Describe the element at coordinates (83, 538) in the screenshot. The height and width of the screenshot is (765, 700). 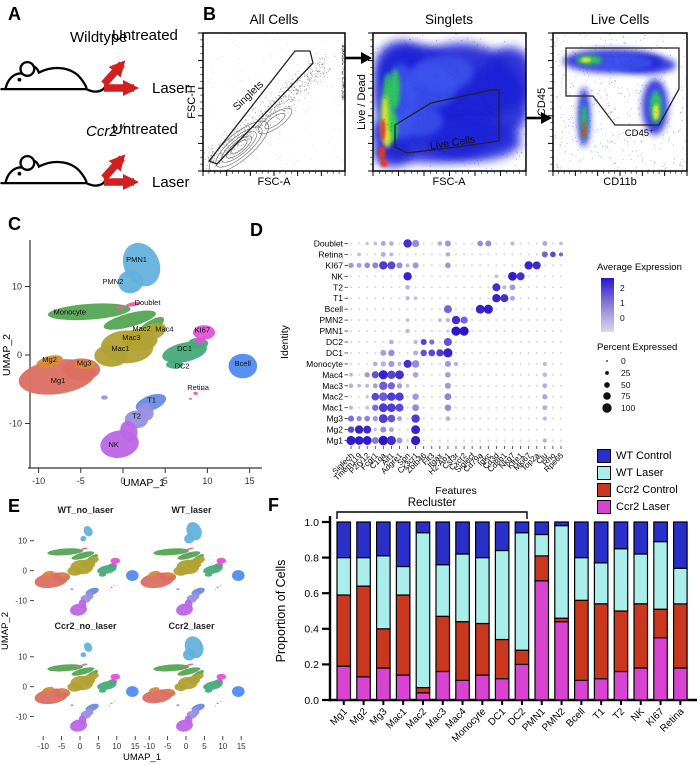
I see `cluster-blob-PMN` at that location.